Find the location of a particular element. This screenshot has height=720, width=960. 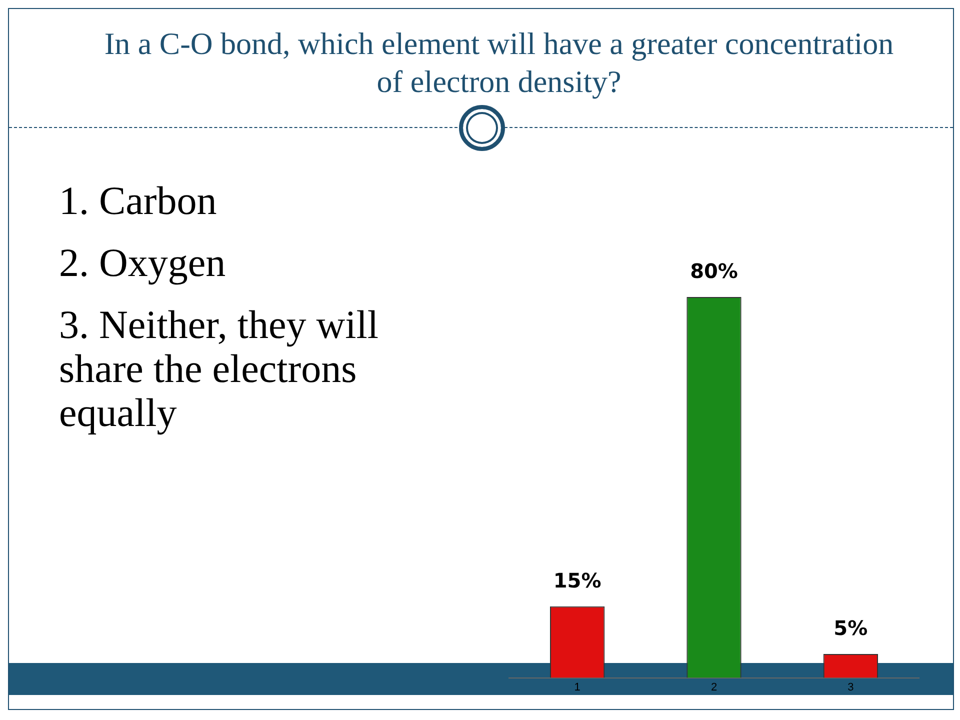

x-tick-label: 2 is located at coordinates (714, 687).